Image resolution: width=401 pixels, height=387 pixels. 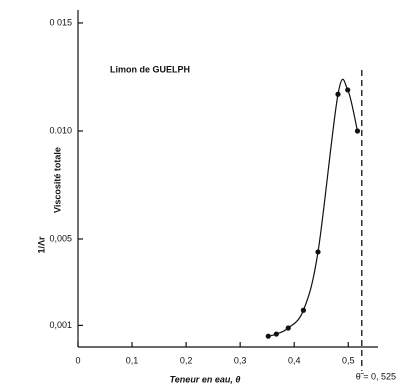 I want to click on x-axis-label: Teneur en eau, θ, so click(x=205, y=379).